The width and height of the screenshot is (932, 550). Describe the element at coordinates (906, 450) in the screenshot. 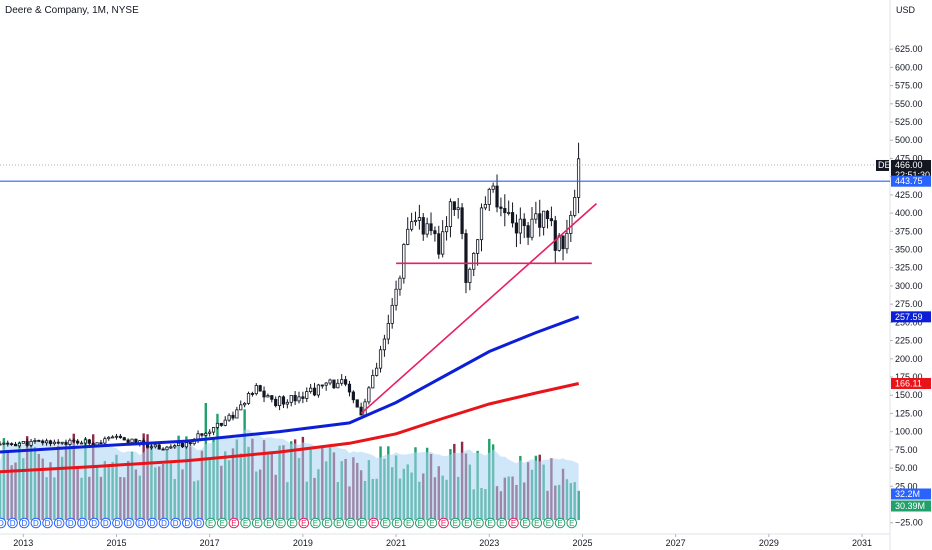

I see `y-tick-label: 75.00` at that location.